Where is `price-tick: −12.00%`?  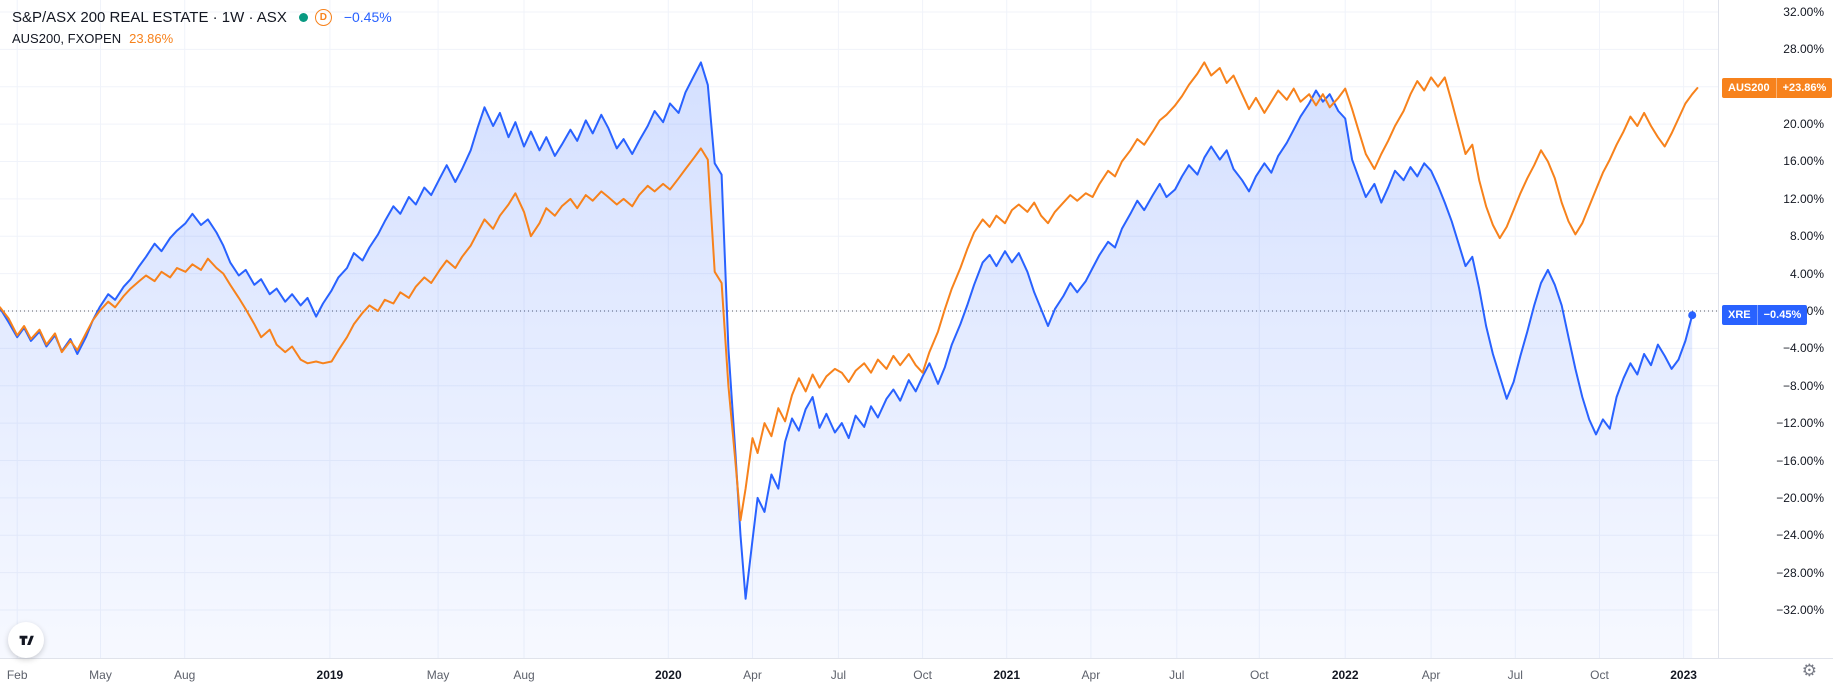
price-tick: −12.00% is located at coordinates (1800, 423).